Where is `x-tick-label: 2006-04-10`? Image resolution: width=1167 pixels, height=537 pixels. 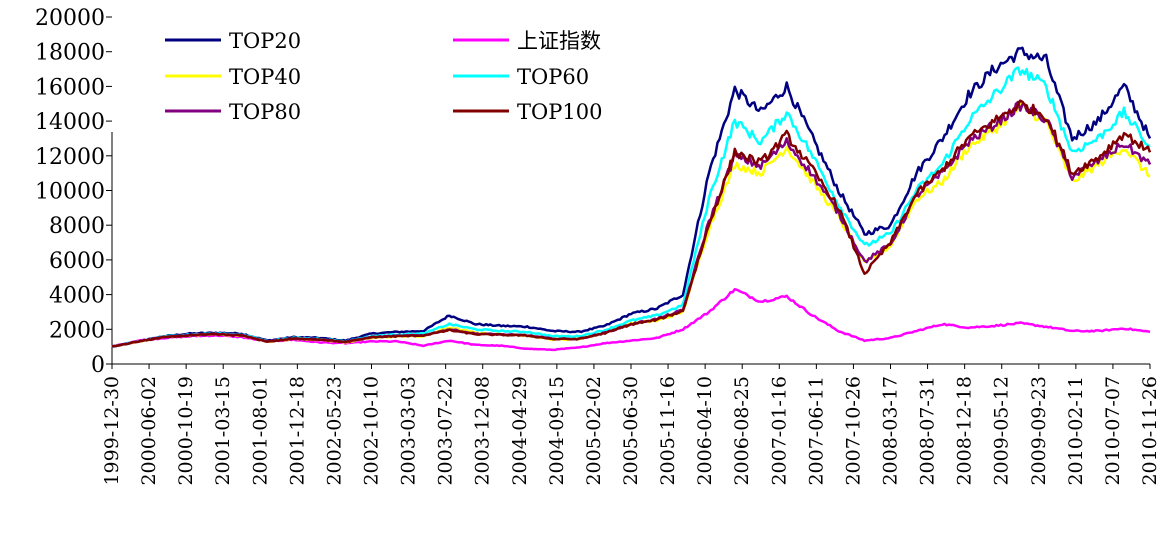
x-tick-label: 2006-04-10 is located at coordinates (705, 431).